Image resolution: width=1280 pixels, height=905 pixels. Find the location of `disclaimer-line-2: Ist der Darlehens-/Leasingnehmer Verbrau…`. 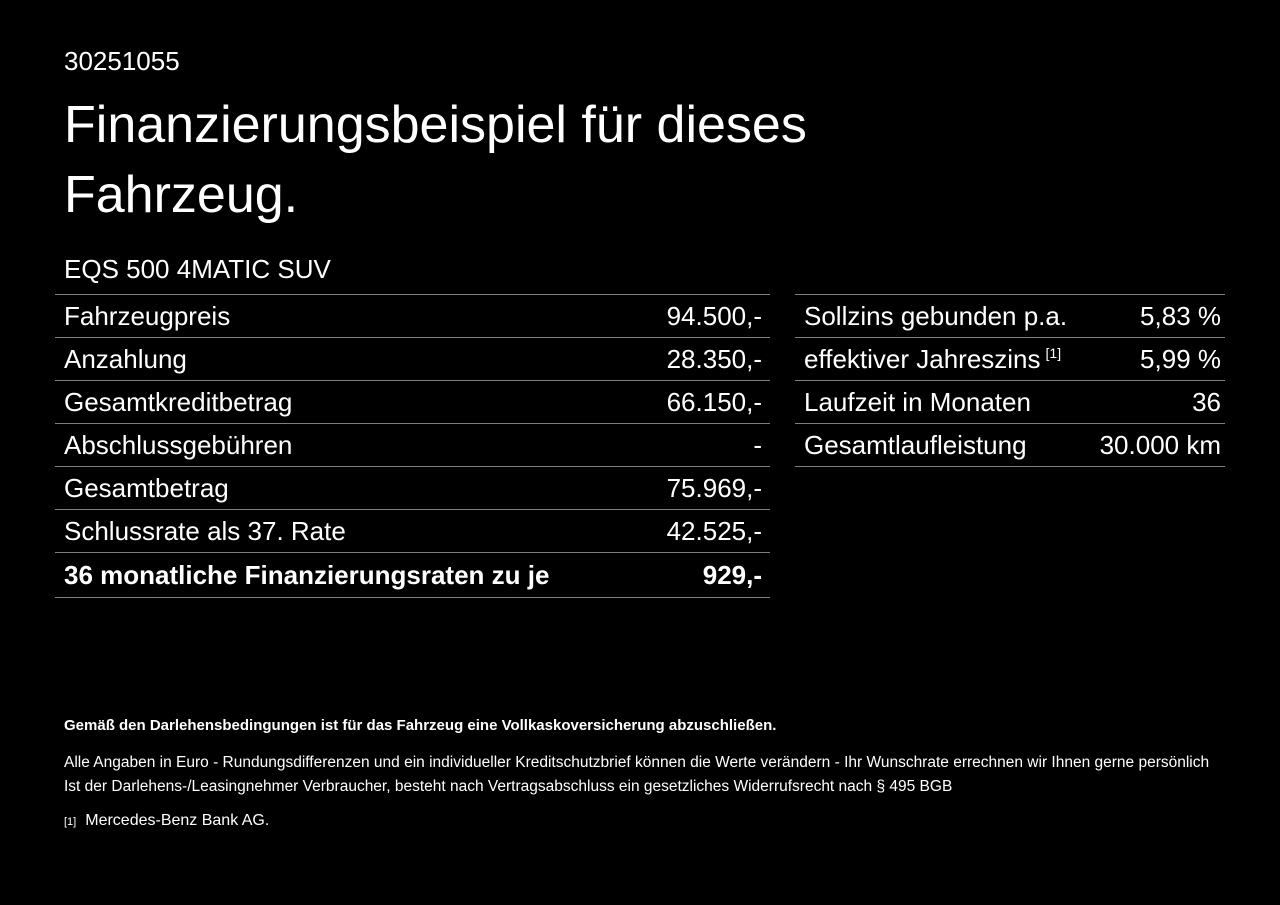

disclaimer-line-2: Ist der Darlehens-/Leasingnehmer Verbrau… is located at coordinates (508, 786).